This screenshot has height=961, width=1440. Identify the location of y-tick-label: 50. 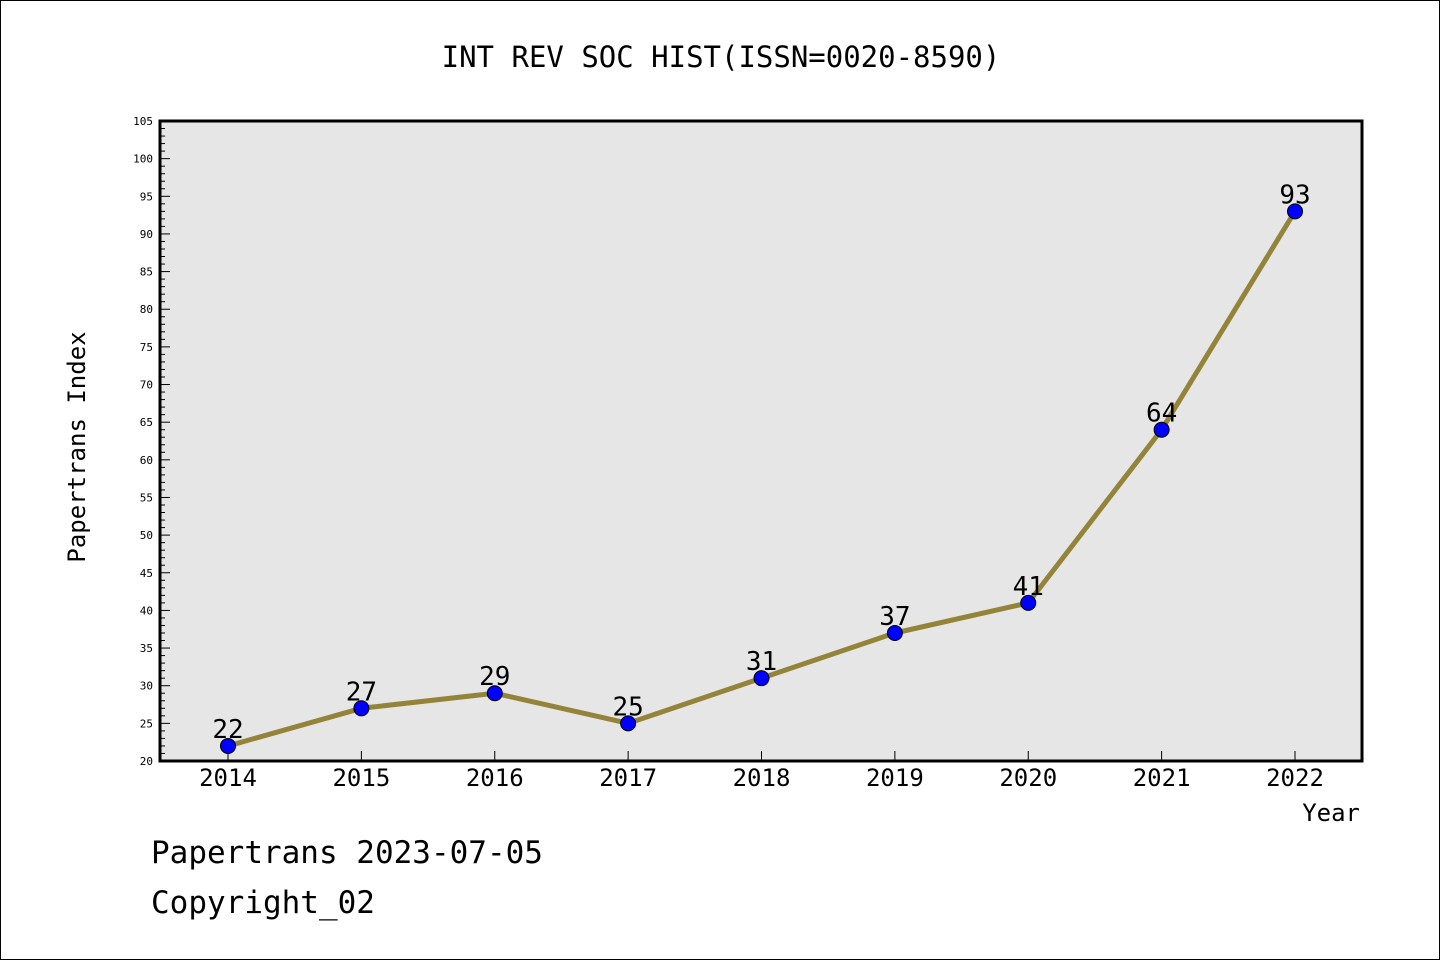
(146, 535).